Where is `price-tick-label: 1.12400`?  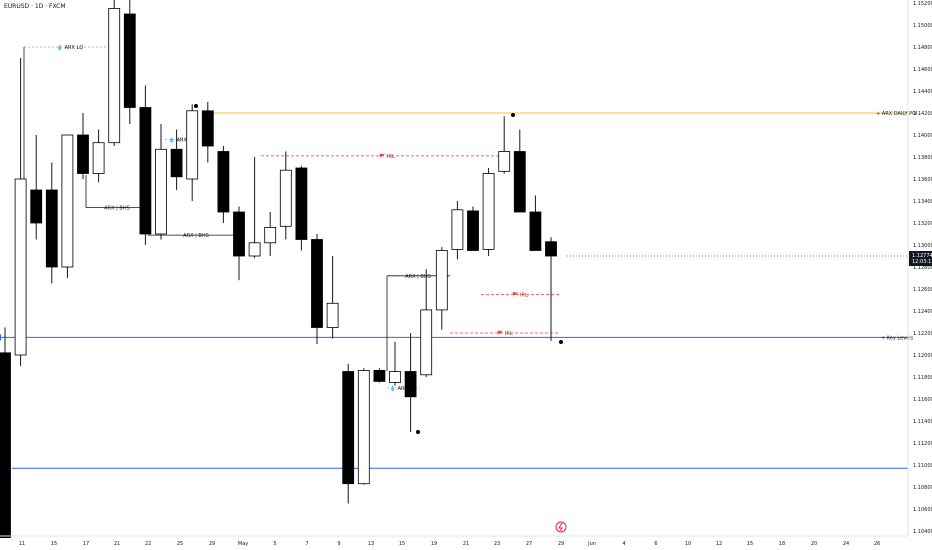 price-tick-label: 1.12400 is located at coordinates (922, 312).